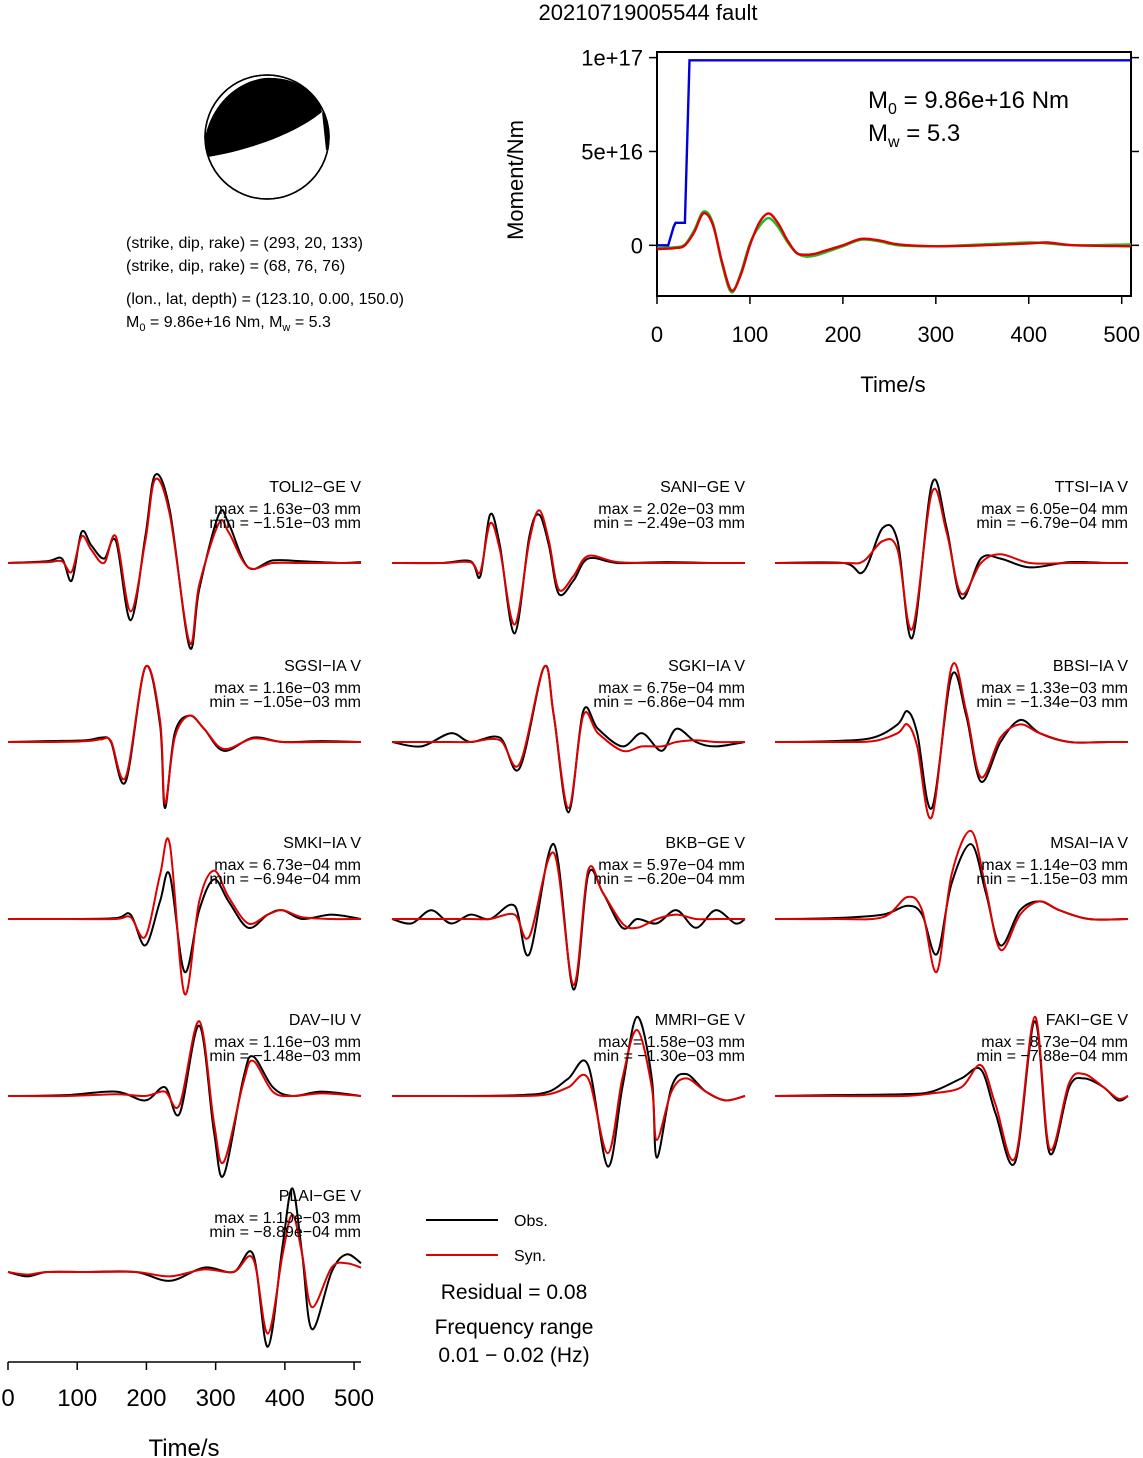  What do you see at coordinates (1052, 879) in the screenshot?
I see `station-min-8: min = −1.15e−03 mm` at bounding box center [1052, 879].